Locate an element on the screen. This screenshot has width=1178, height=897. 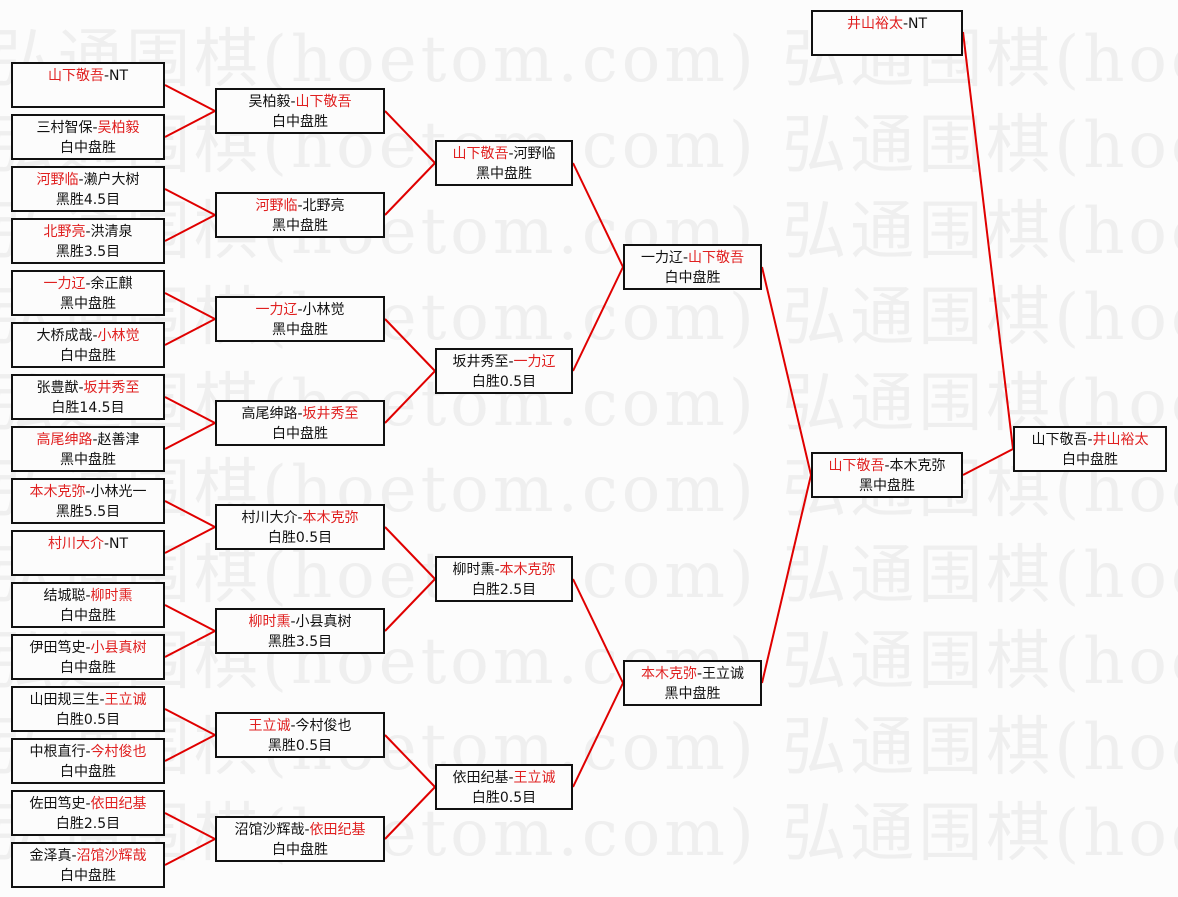
match-box-round-5: 山下敬吾-本木克弥 黑中盘胜 is located at coordinates (887, 475).